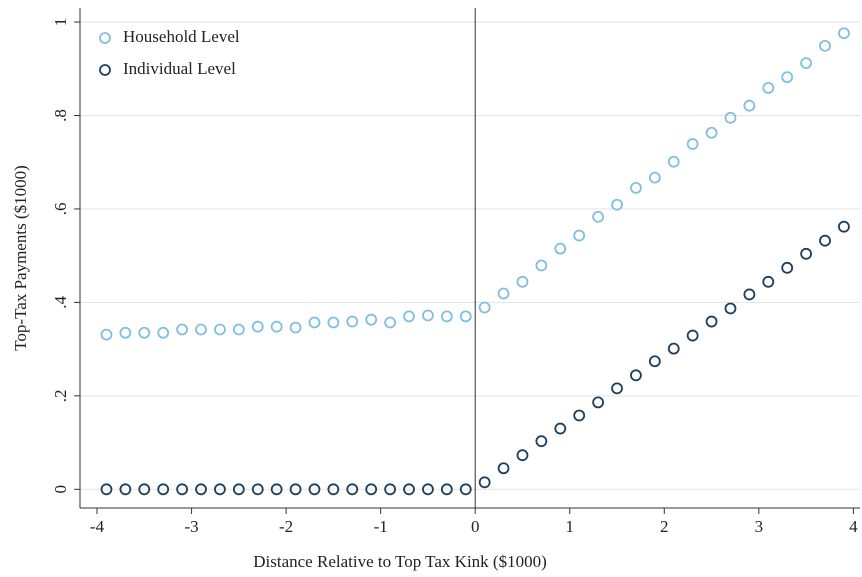  What do you see at coordinates (20, 258) in the screenshot?
I see `y-axis-label: Top-Tax Payments ($1000)` at bounding box center [20, 258].